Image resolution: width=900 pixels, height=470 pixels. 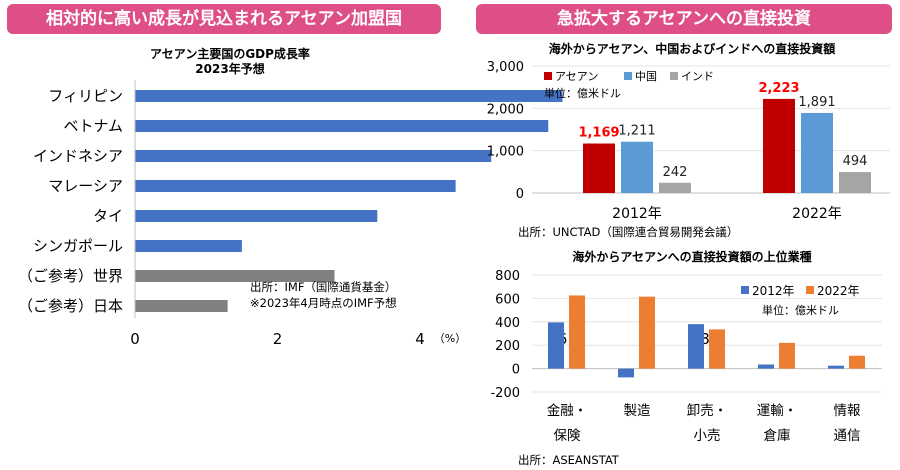 What do you see at coordinates (520, 194) in the screenshot?
I see `fdi-y-tick-label-0: 0` at bounding box center [520, 194].